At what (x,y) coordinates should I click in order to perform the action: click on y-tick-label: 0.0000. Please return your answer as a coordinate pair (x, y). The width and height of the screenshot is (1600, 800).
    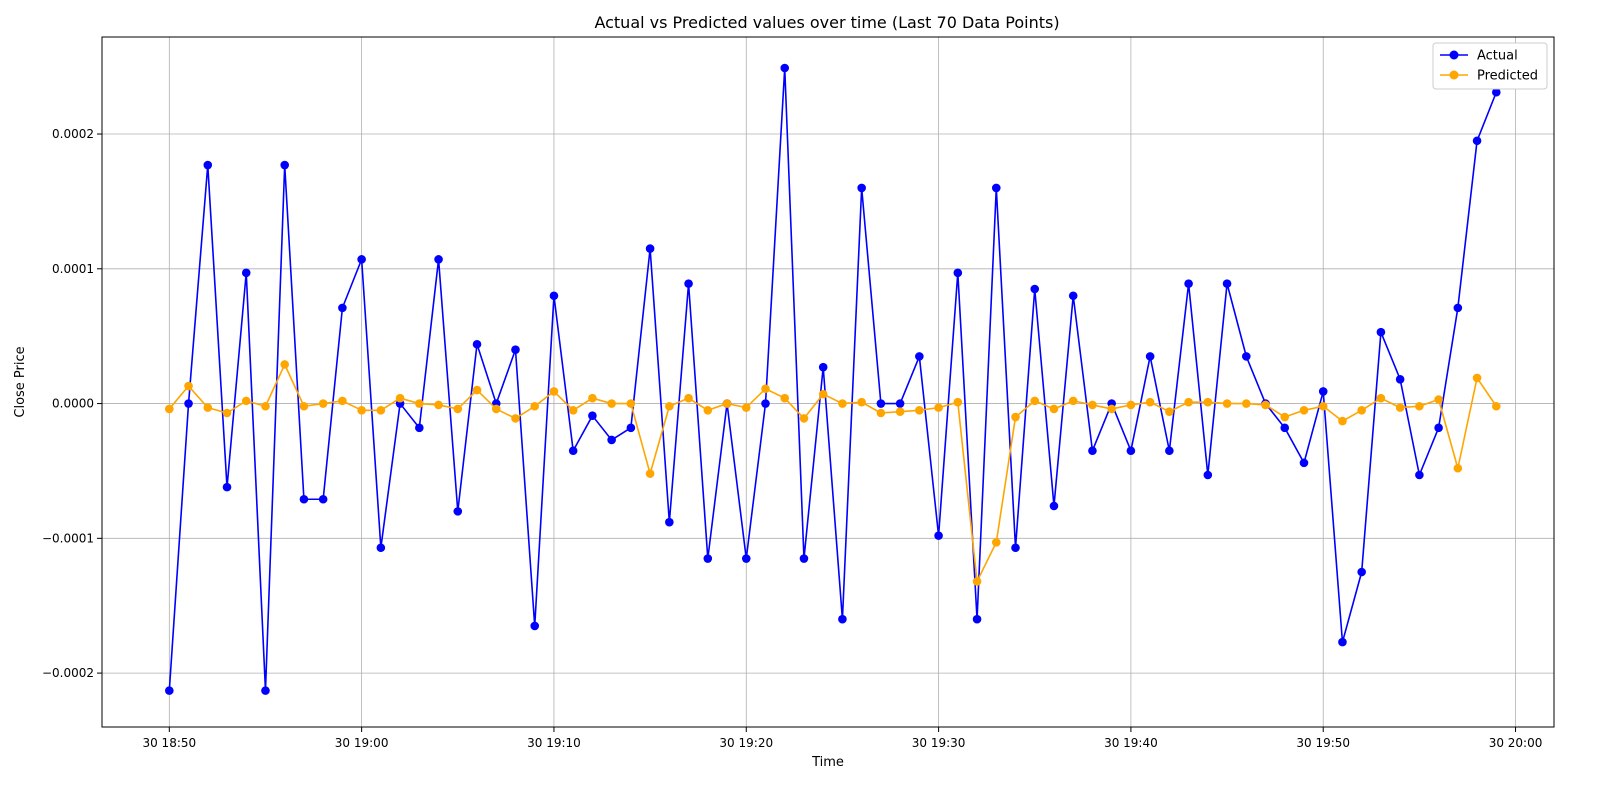
    Looking at the image, I should click on (73, 404).